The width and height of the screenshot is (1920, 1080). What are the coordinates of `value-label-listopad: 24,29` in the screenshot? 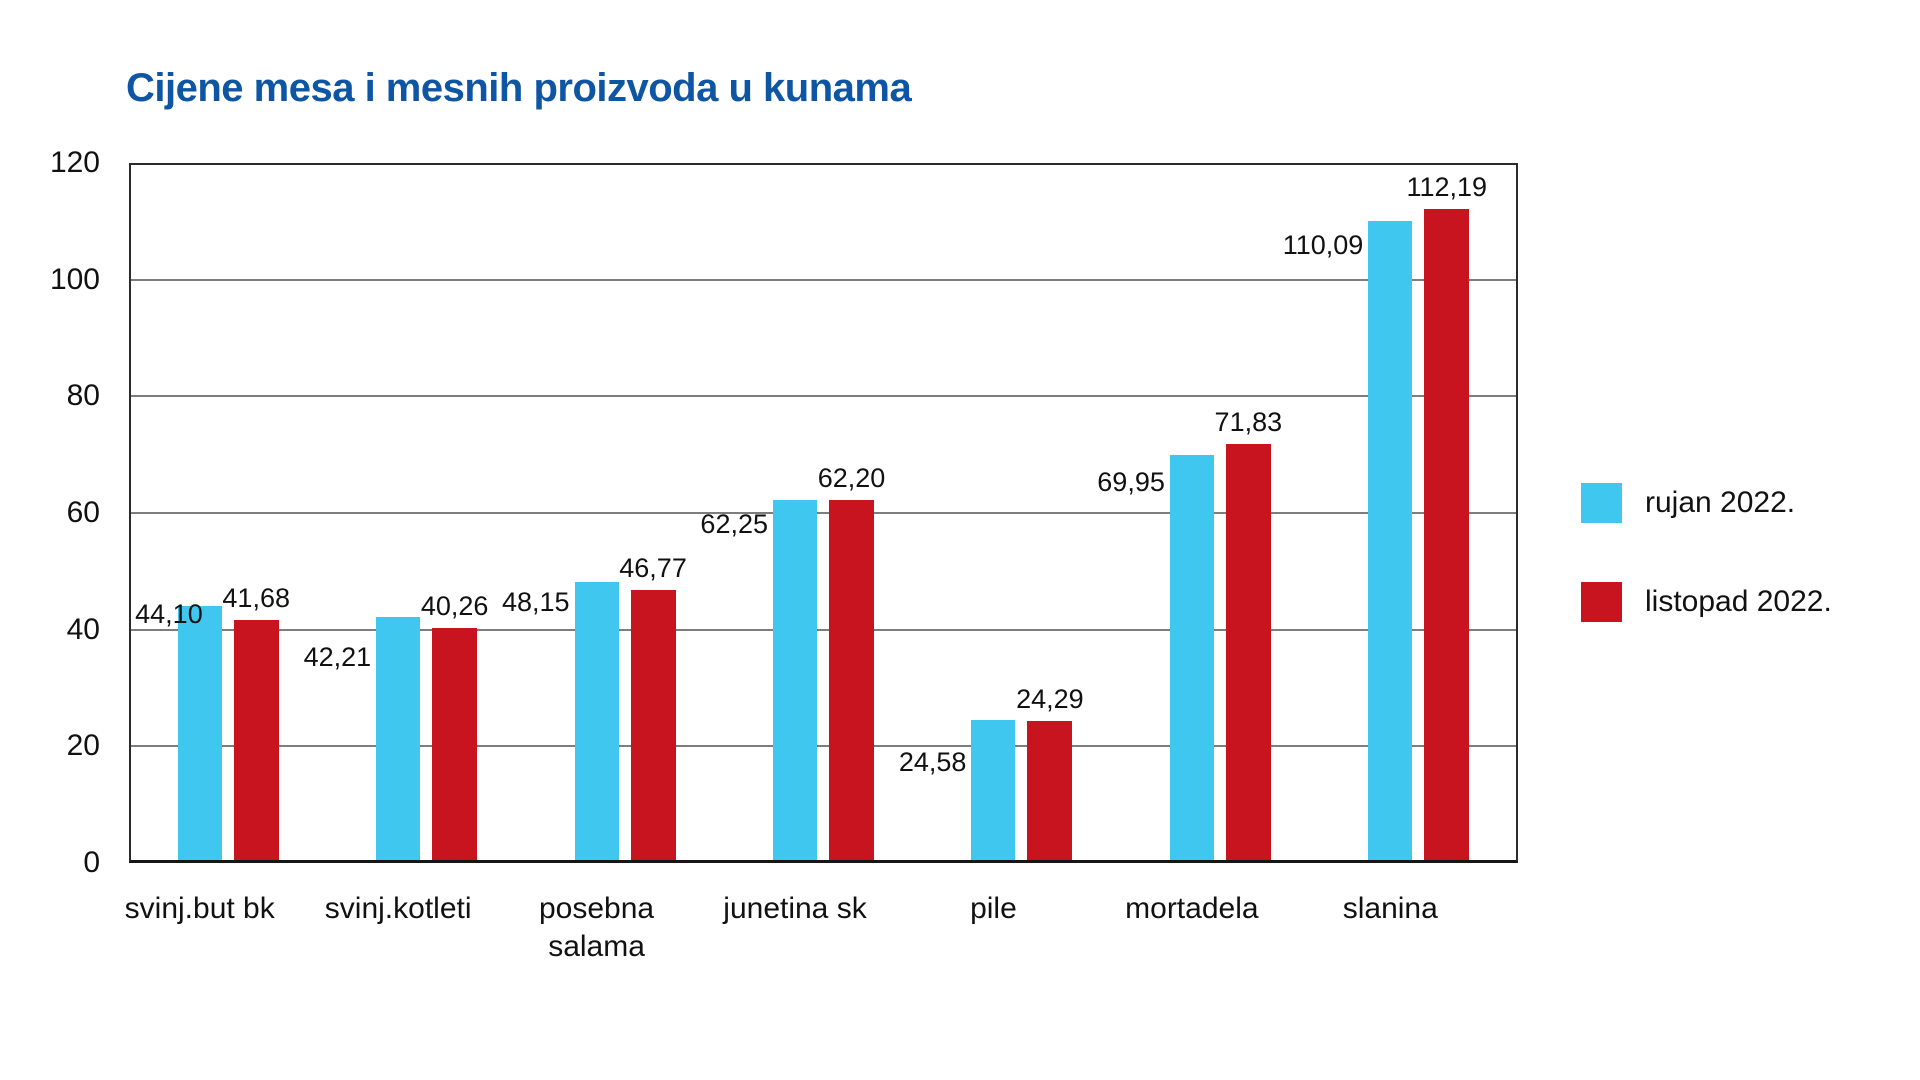 It's located at (1050, 699).